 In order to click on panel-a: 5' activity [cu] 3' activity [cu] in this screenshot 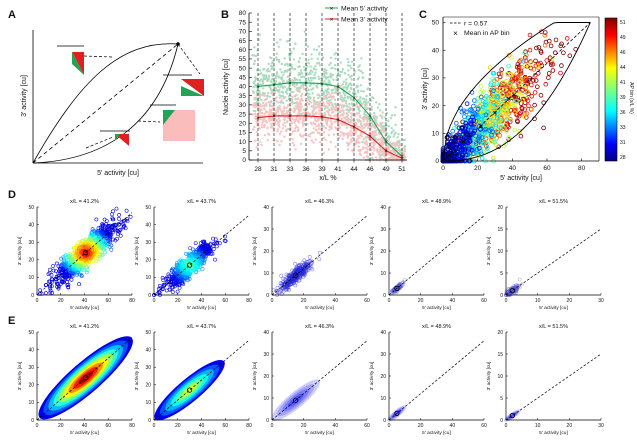, I will do `click(112, 103)`.